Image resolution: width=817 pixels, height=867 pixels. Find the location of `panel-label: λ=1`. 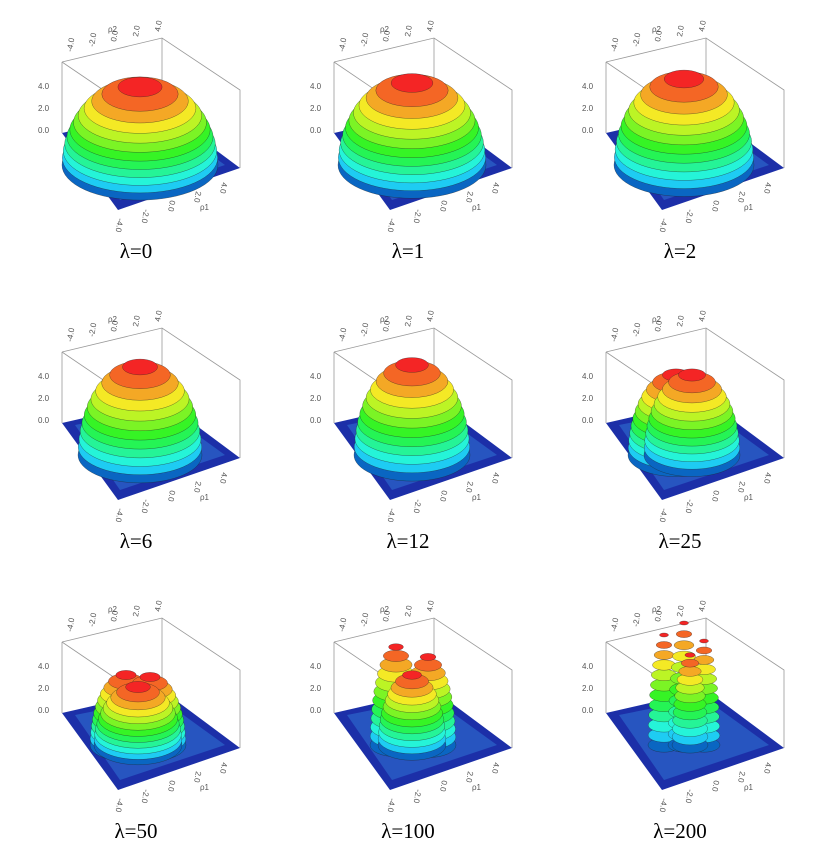

panel-label: λ=1 is located at coordinates (408, 251).